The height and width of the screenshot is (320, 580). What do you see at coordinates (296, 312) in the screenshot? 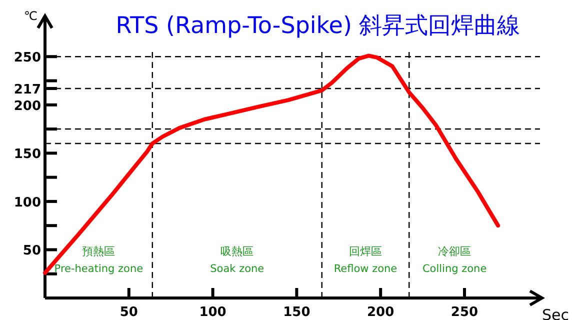
I see `x-tick-label: 150` at bounding box center [296, 312].